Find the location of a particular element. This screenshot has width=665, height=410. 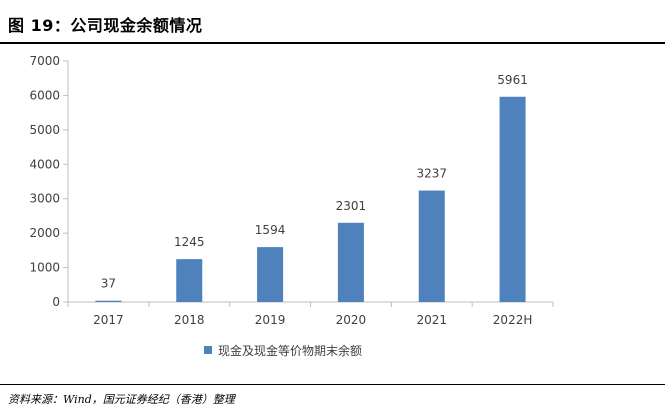

figure-title: 图 19：公司现金余额情况 is located at coordinates (105, 25).